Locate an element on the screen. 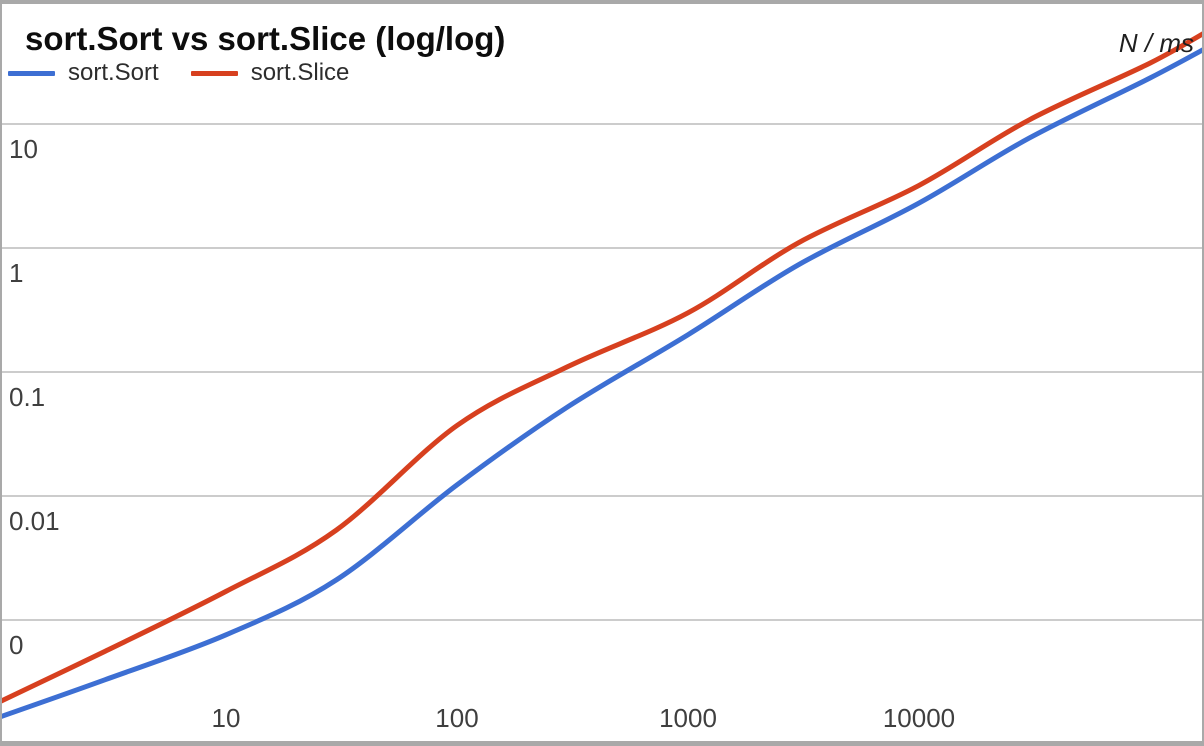  x-tick-label: 100 is located at coordinates (457, 718).